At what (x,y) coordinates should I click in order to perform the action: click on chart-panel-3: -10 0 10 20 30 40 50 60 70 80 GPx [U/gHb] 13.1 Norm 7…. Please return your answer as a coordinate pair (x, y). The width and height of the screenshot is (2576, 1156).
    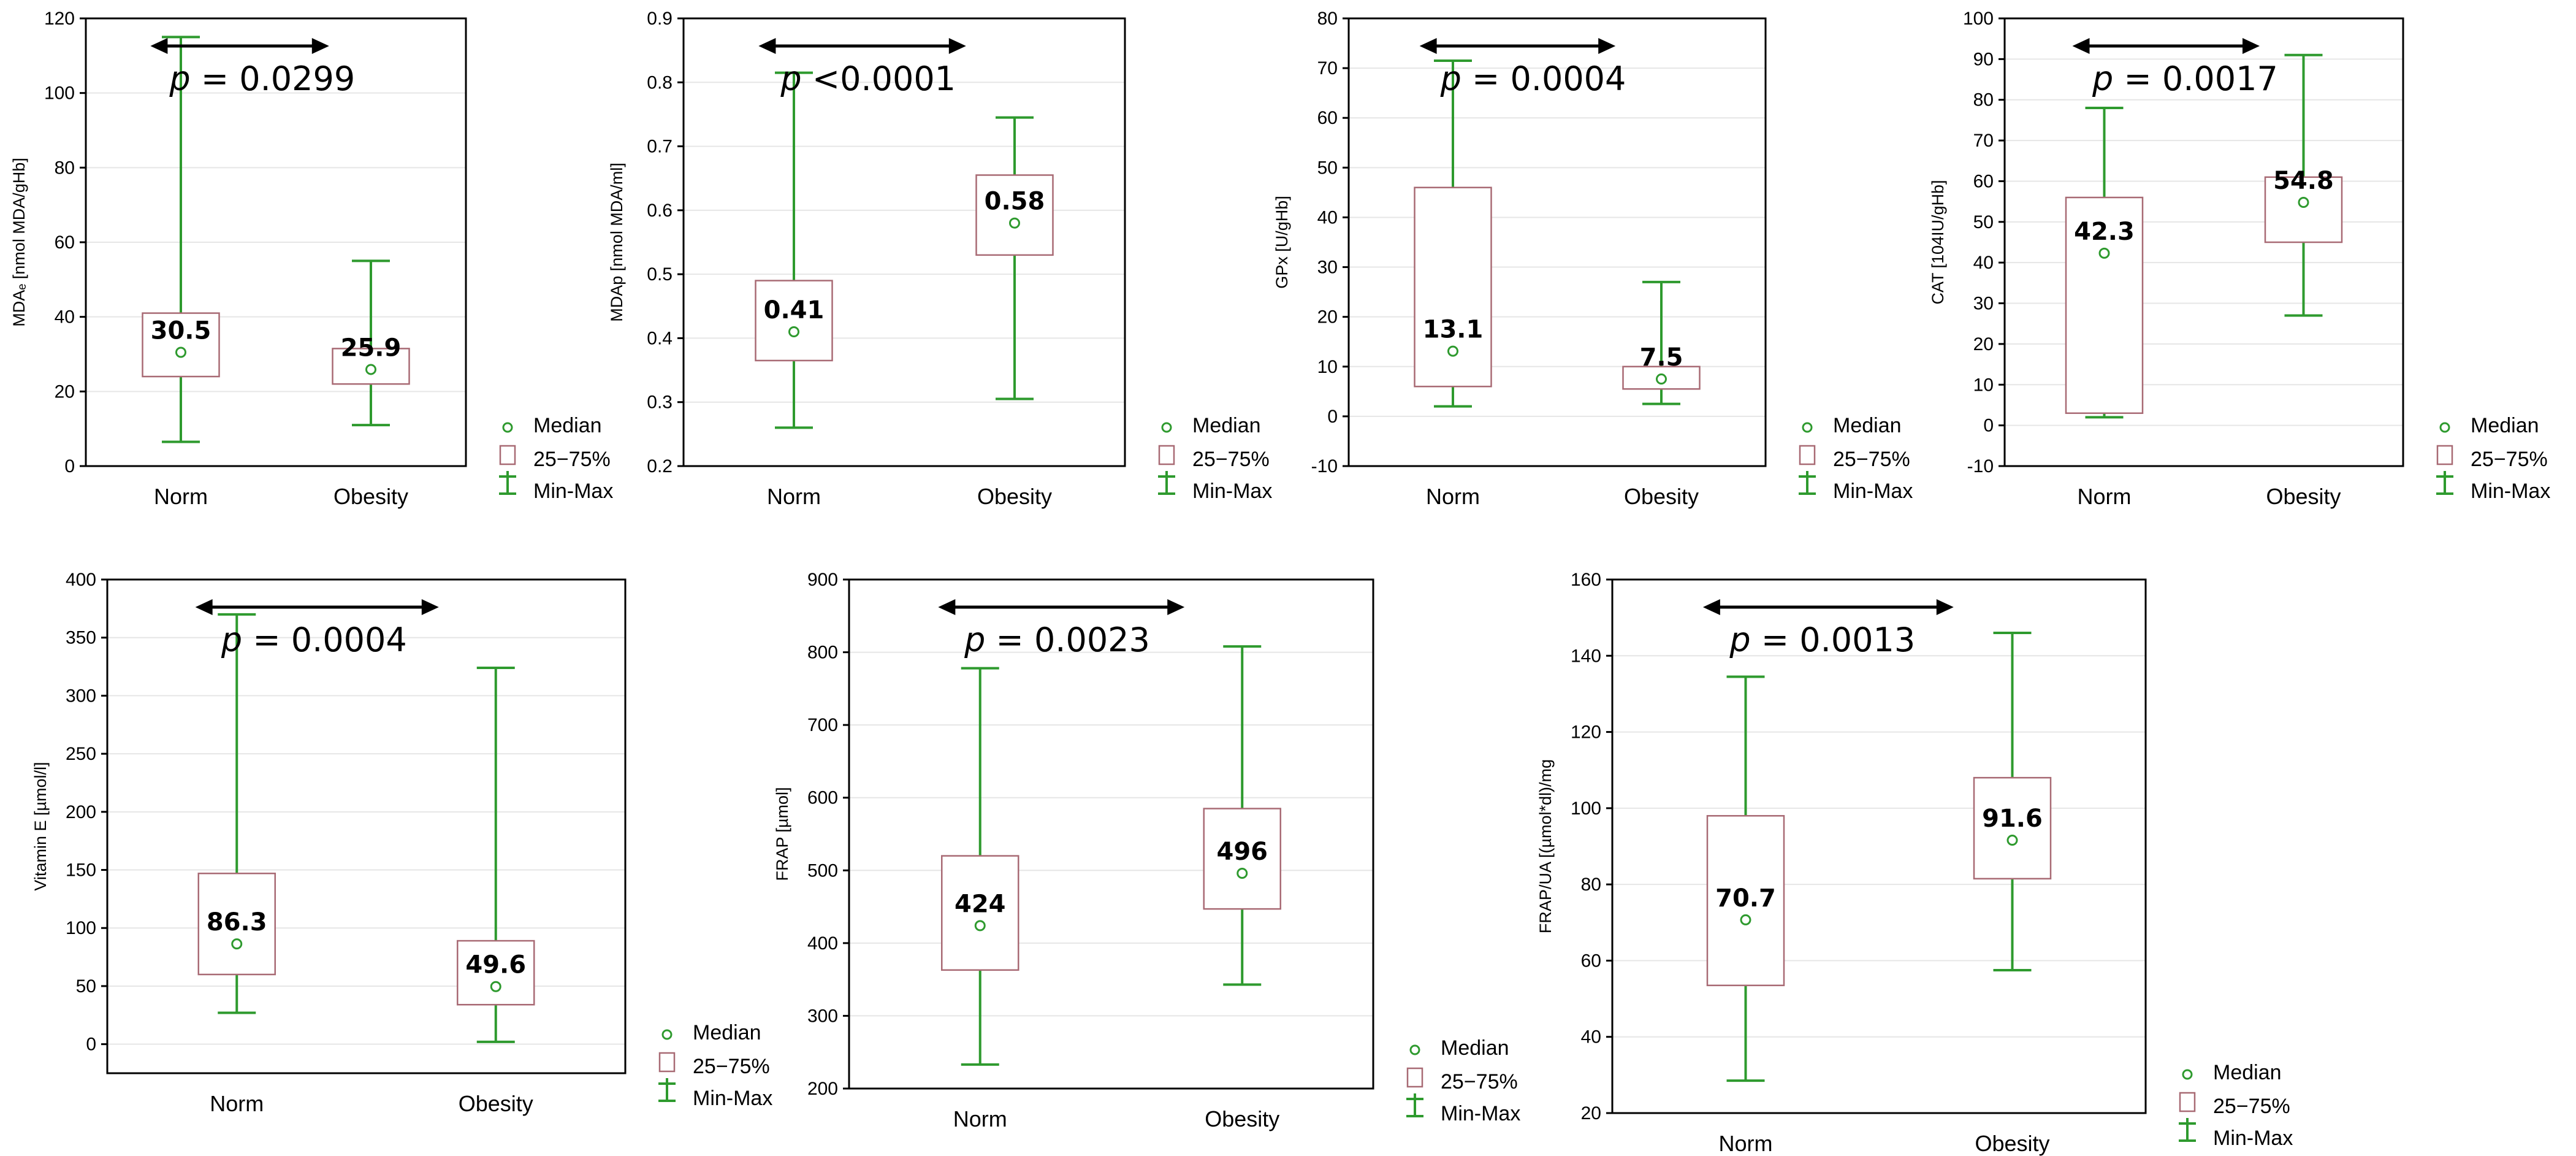
    Looking at the image, I should click on (1593, 259).